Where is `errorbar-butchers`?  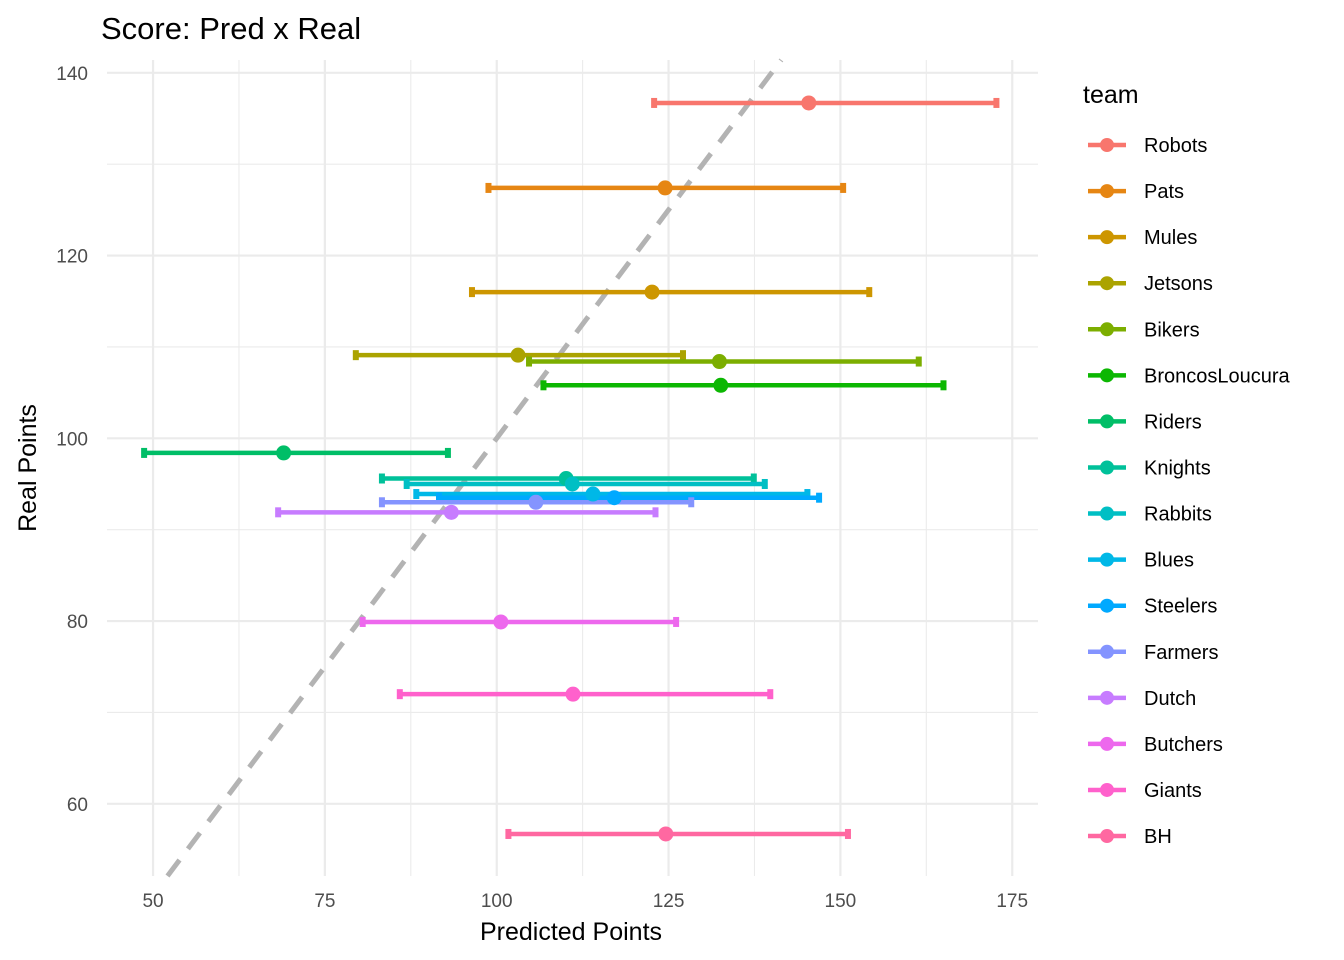 errorbar-butchers is located at coordinates (519, 621).